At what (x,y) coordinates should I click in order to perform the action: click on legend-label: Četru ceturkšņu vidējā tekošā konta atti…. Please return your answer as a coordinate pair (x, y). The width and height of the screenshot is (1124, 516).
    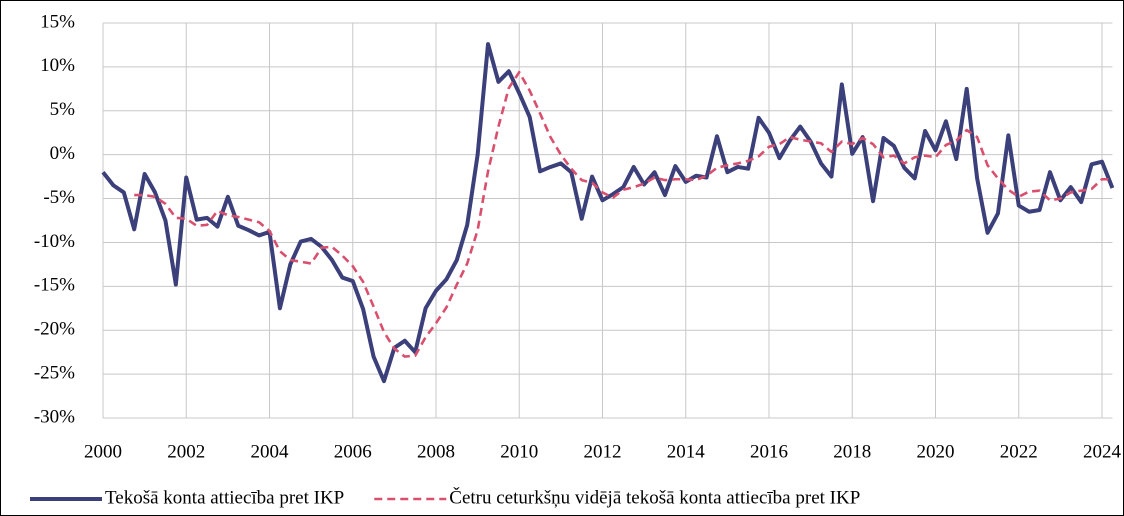
    Looking at the image, I should click on (654, 497).